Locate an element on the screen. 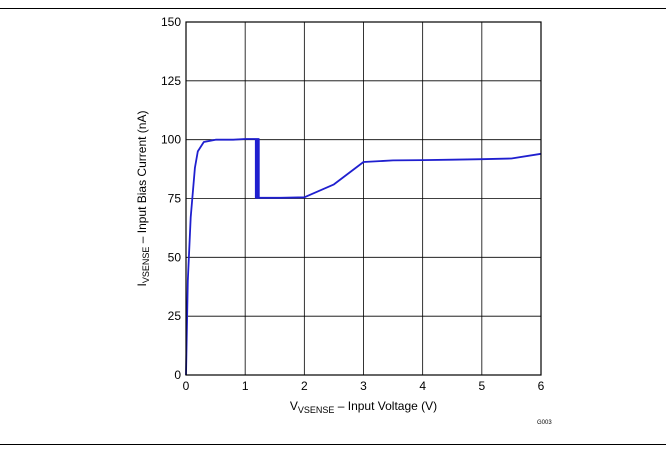 The image size is (666, 455). x-tick-label: 5 is located at coordinates (481, 386).